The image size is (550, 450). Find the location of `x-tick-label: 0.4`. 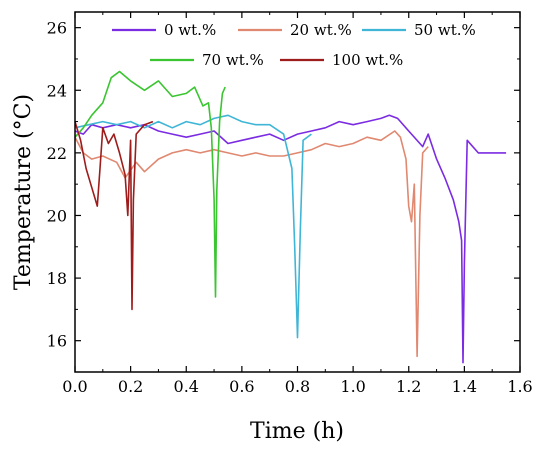

x-tick-label: 0.4 is located at coordinates (186, 386).